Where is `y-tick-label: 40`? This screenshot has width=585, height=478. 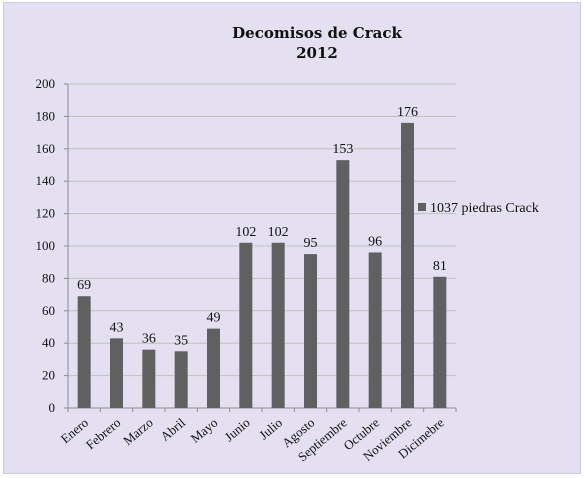
y-tick-label: 40 is located at coordinates (48, 342).